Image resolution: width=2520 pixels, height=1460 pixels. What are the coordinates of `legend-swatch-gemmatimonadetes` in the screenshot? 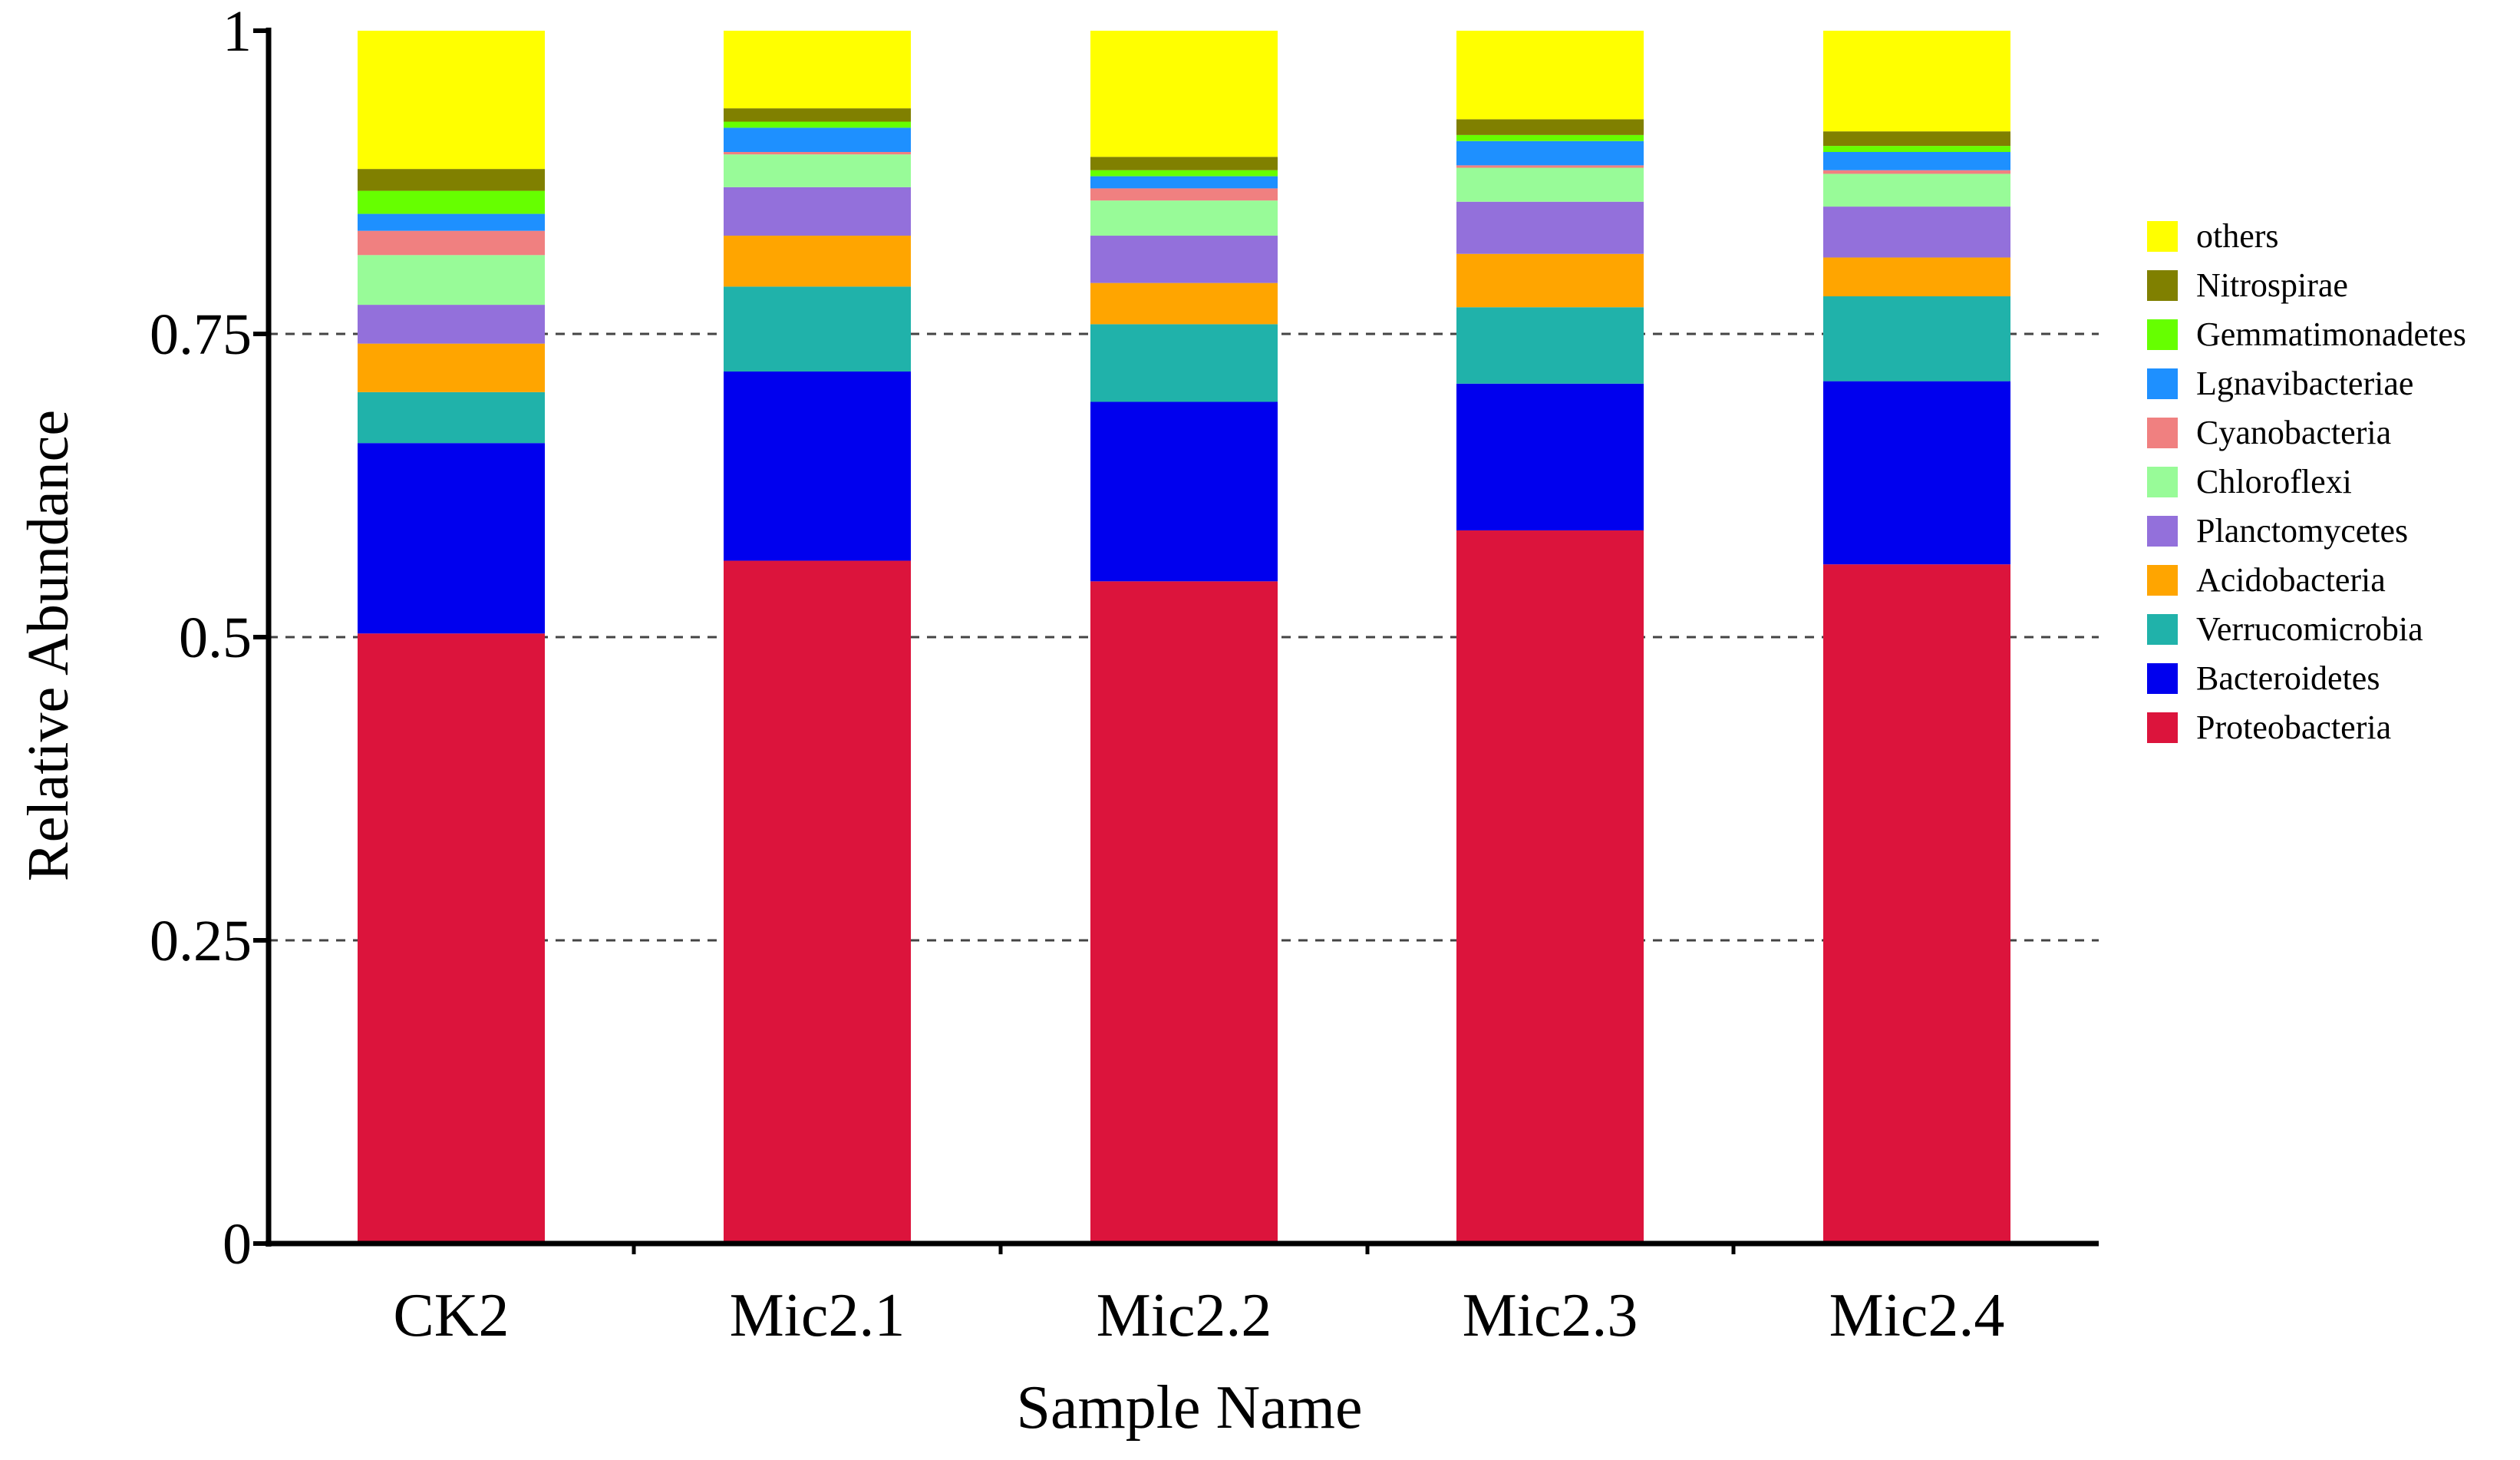 It's located at (2162, 334).